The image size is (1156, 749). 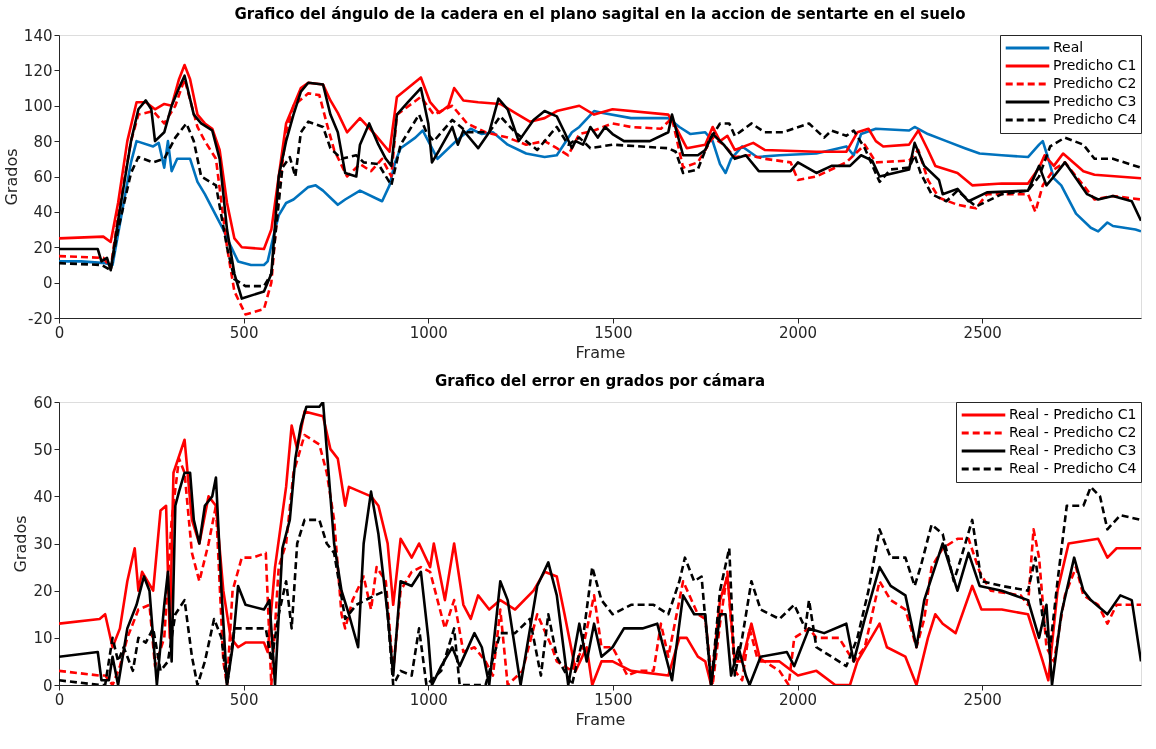 I want to click on legend-label: Real - Predicho C2, so click(x=1073, y=432).